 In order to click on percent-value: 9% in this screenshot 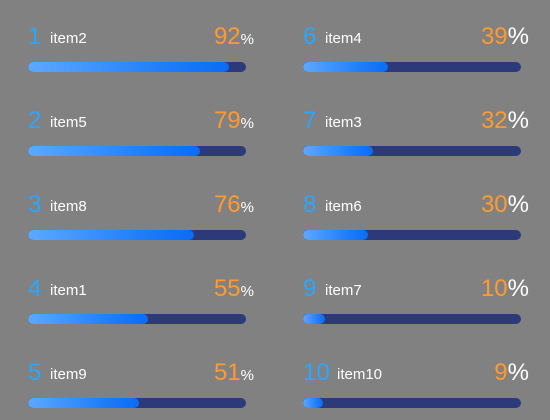, I will do `click(511, 374)`.